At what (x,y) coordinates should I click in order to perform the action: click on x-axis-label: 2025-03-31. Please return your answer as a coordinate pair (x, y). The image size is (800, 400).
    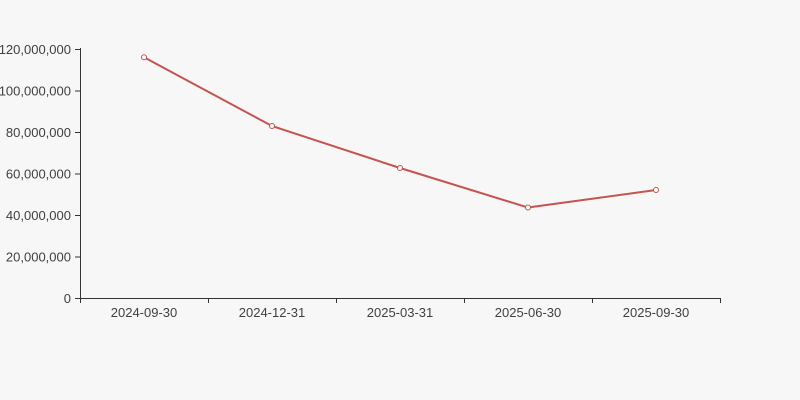
    Looking at the image, I should click on (400, 312).